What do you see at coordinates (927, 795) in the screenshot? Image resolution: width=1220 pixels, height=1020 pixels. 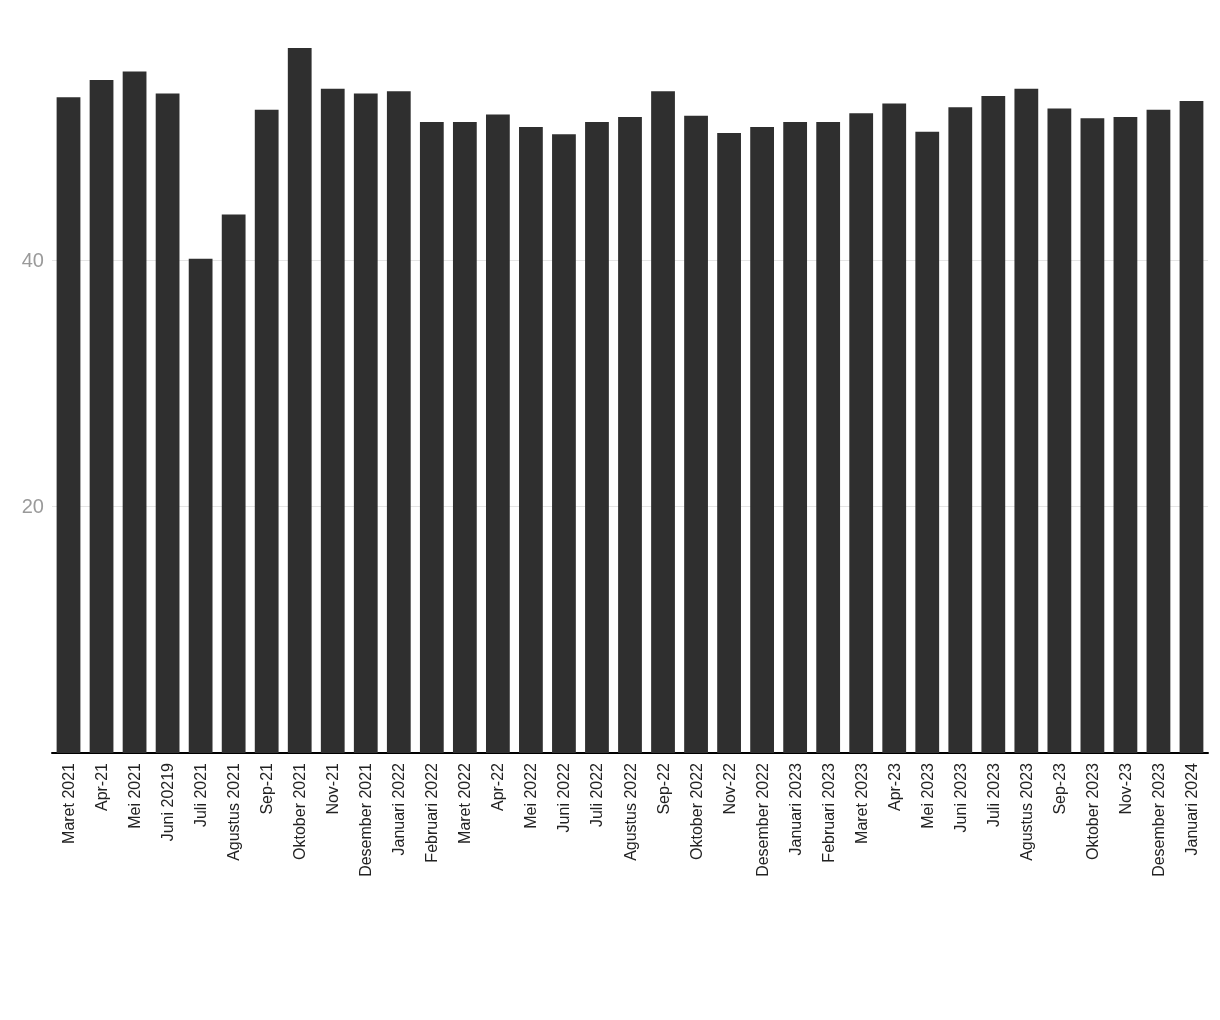 I see `x-tick-label: Mei 2023` at bounding box center [927, 795].